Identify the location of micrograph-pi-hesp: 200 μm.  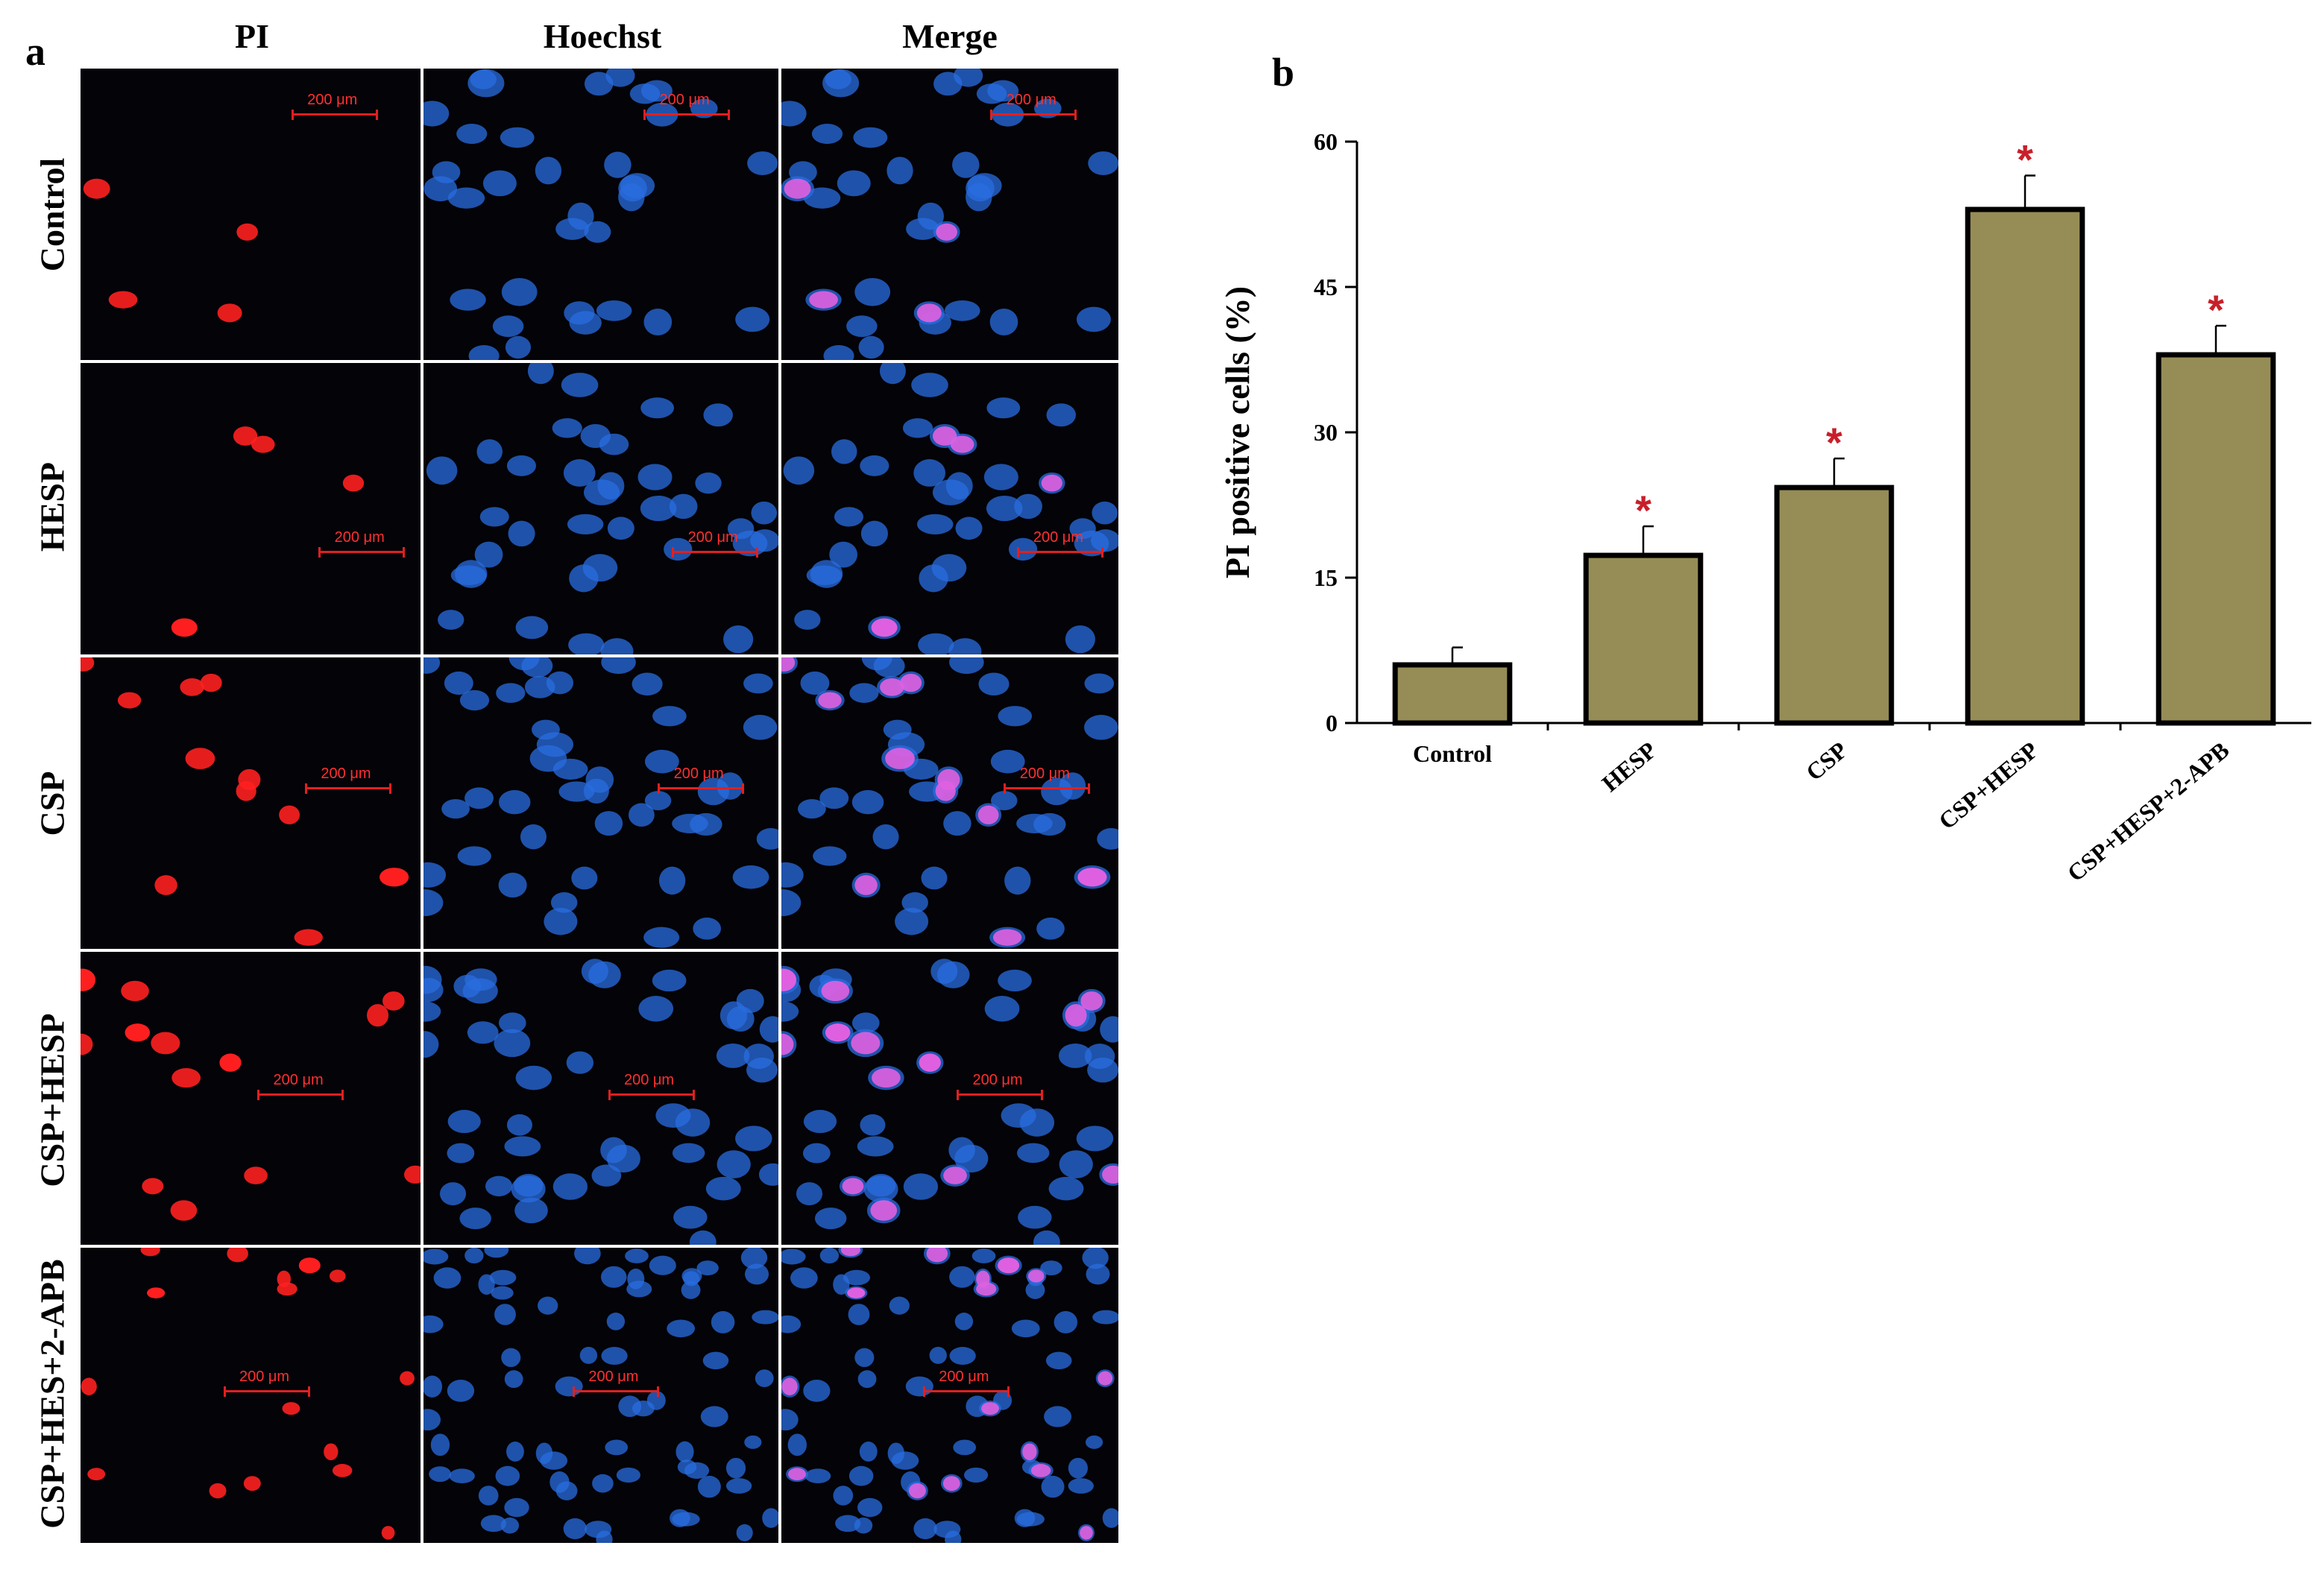
(251, 508).